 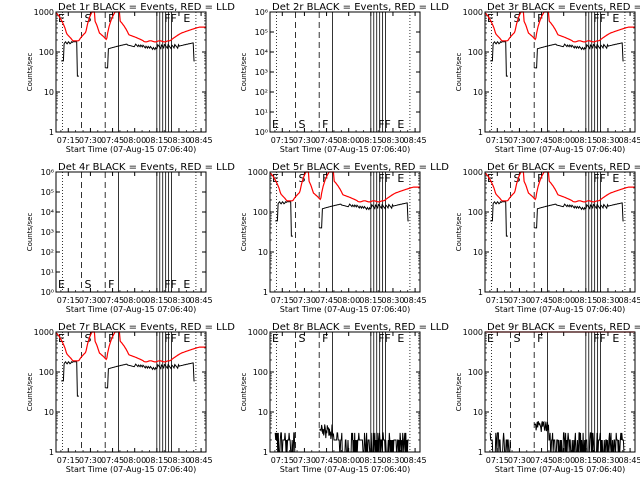 I want to click on panel-title: Det 9r BLACK = Events, RED = LLD, so click(x=563, y=327).